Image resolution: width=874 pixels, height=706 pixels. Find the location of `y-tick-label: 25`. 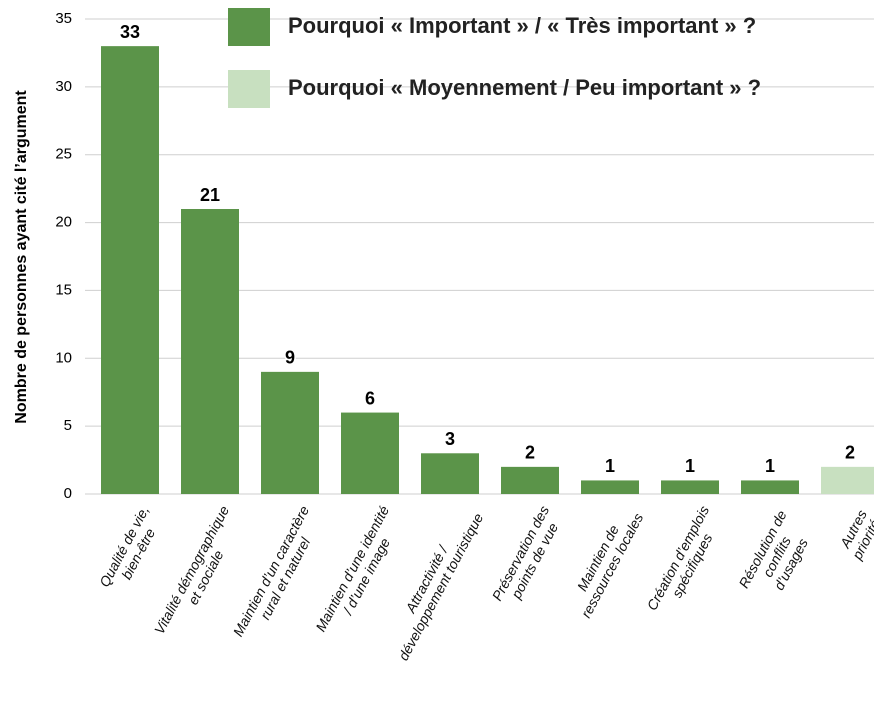

y-tick-label: 25 is located at coordinates (63, 154).